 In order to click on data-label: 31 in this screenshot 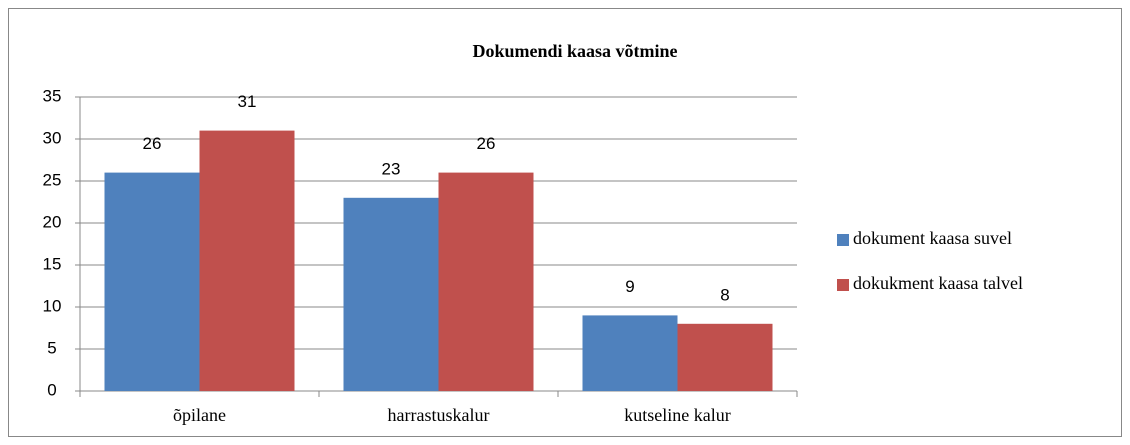, I will do `click(247, 101)`.